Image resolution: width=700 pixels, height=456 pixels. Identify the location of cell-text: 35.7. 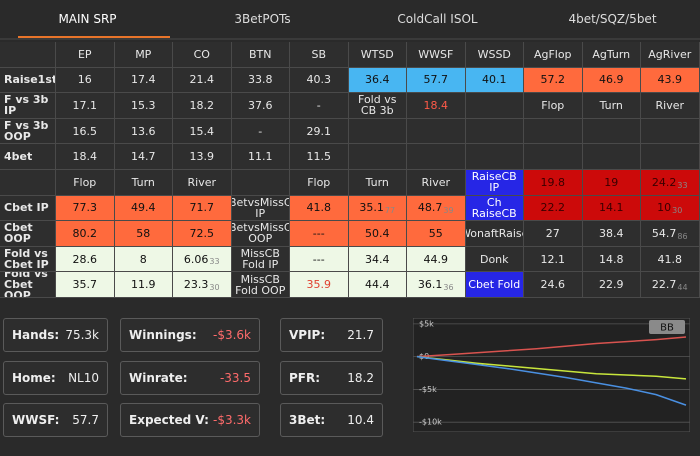
(85, 285).